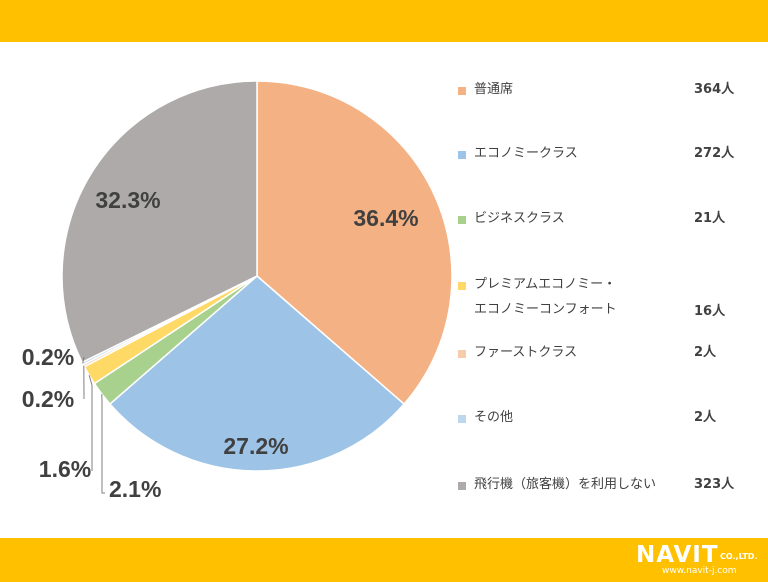 The image size is (768, 582). What do you see at coordinates (714, 153) in the screenshot?
I see `legend-count-2: 272人` at bounding box center [714, 153].